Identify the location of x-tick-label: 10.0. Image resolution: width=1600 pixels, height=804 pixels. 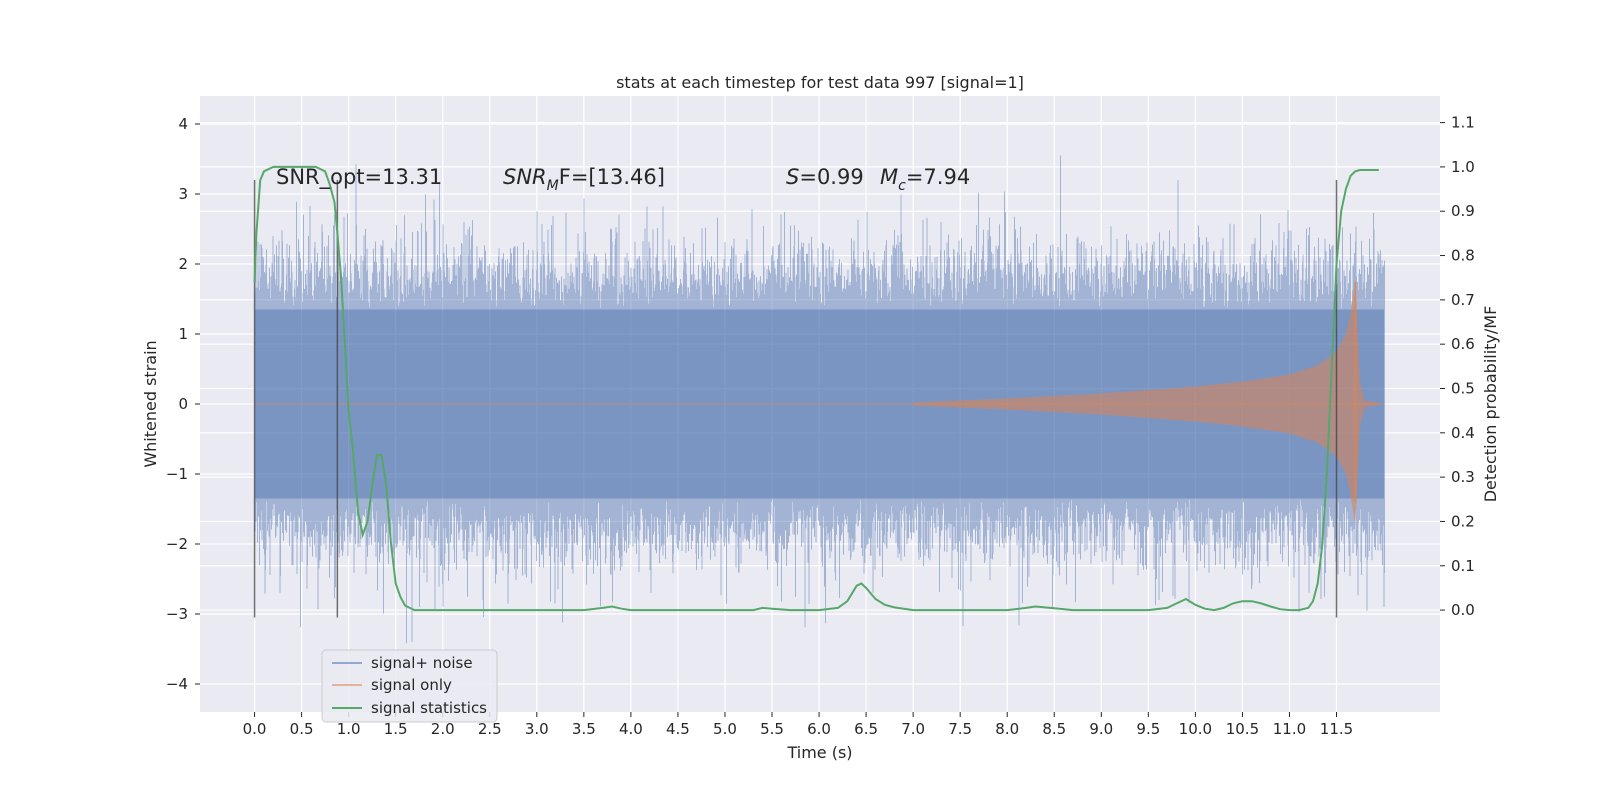
(1195, 729).